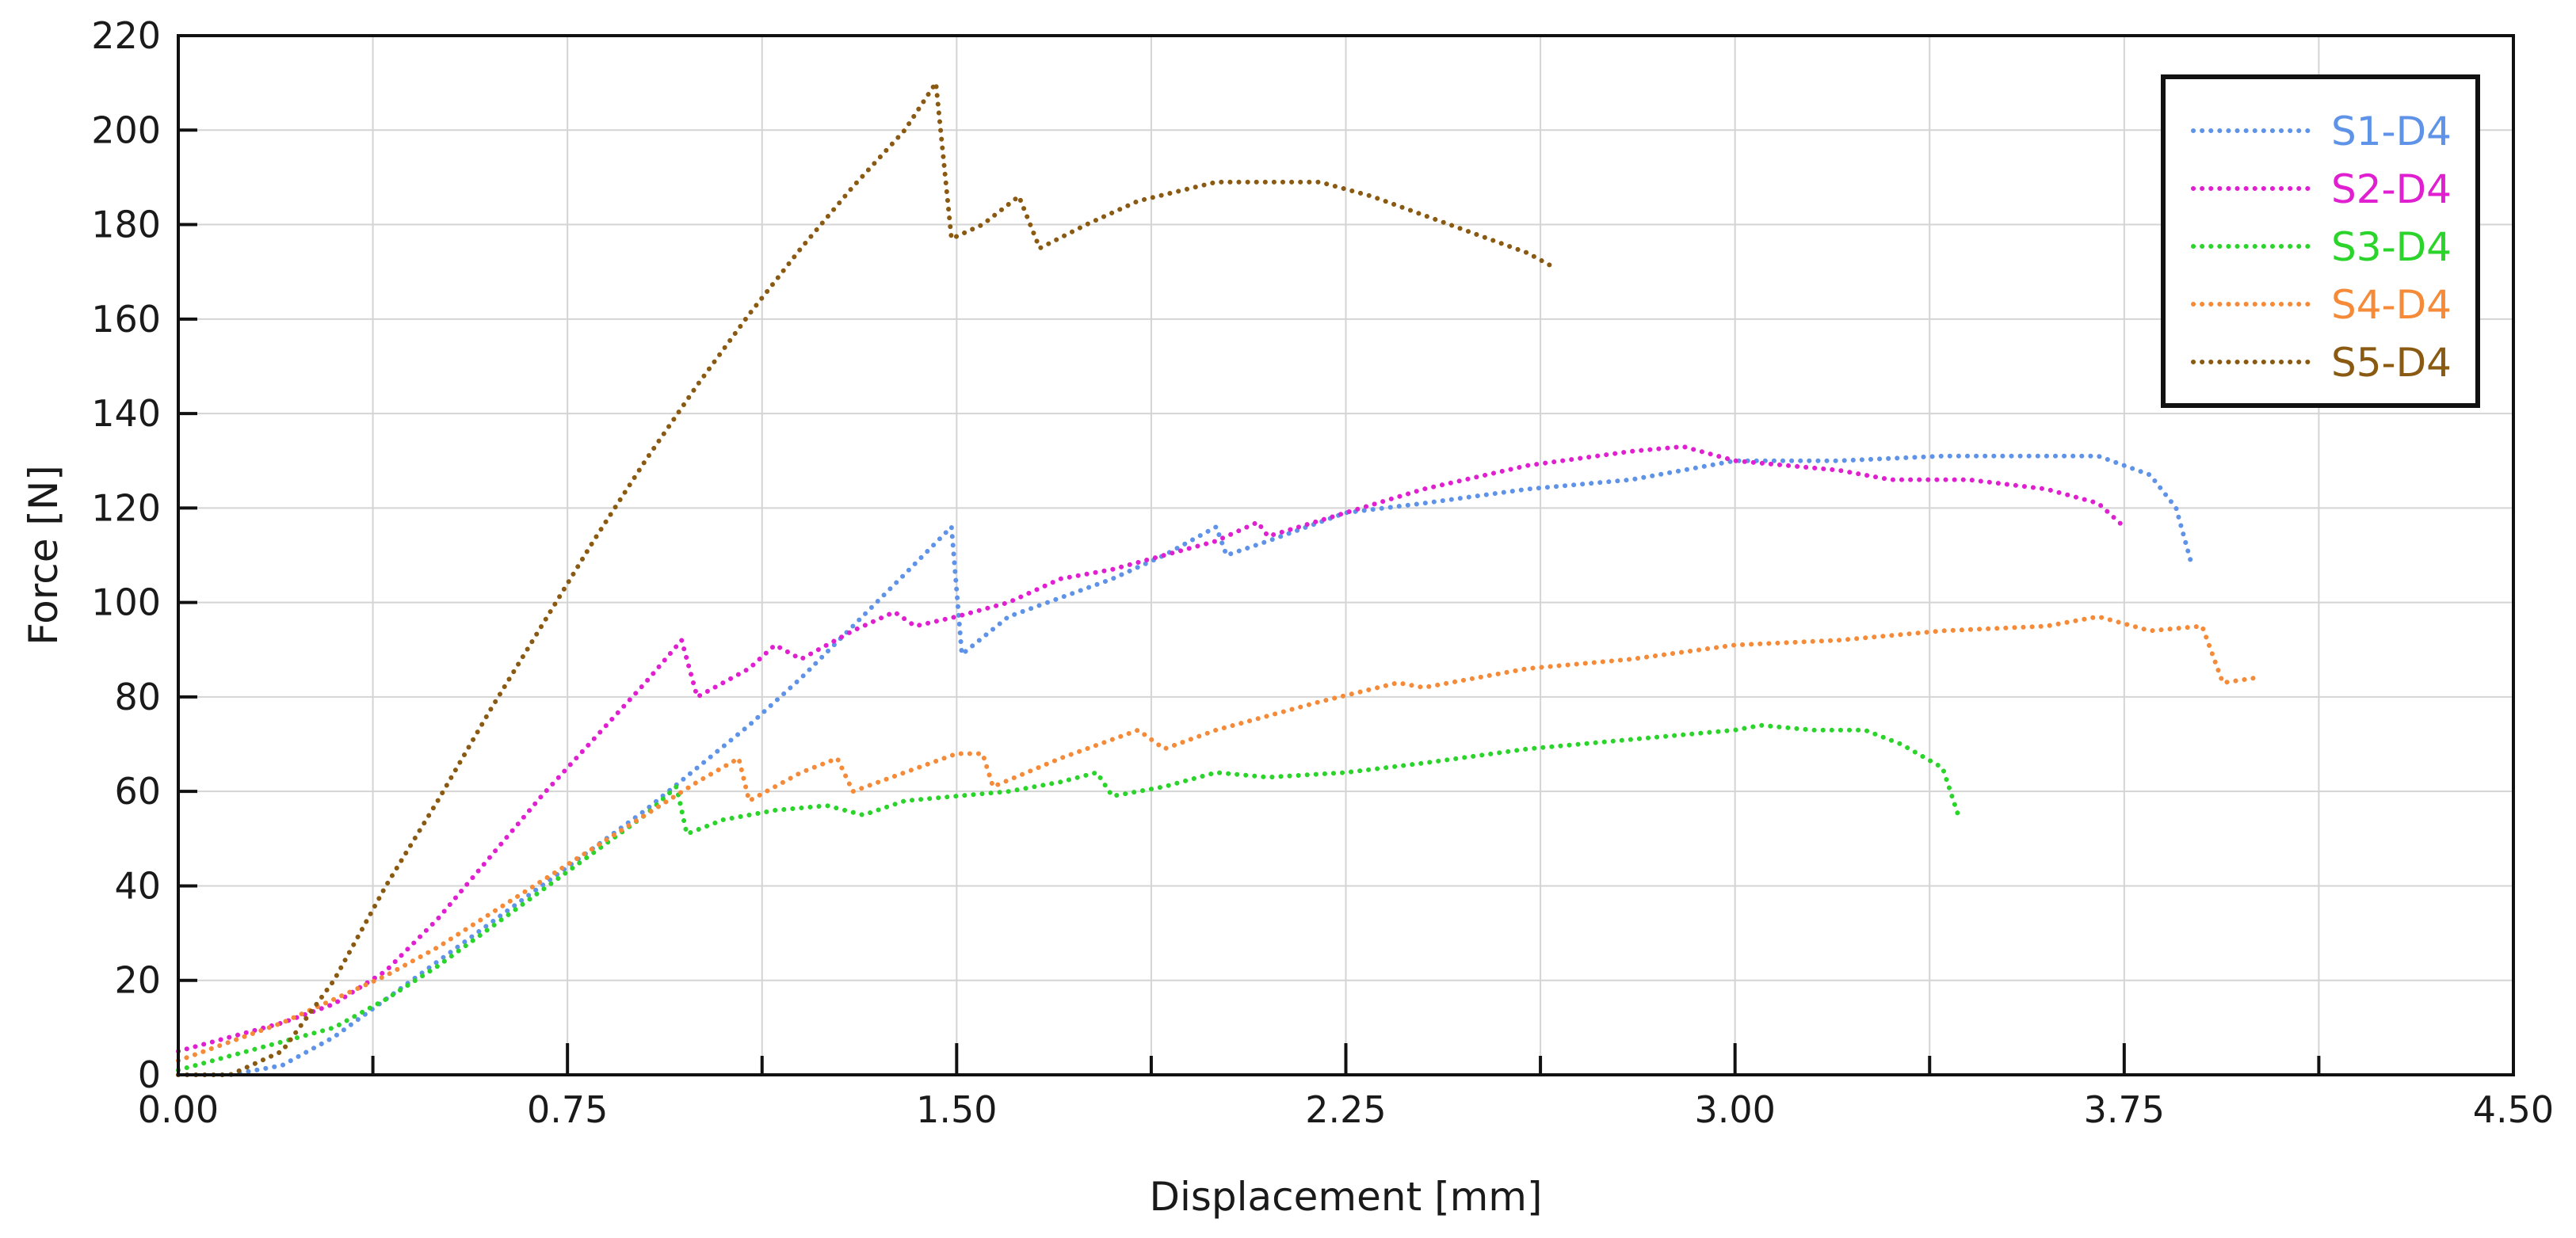  Describe the element at coordinates (2391, 189) in the screenshot. I see `legend-label: S2-D4` at that location.